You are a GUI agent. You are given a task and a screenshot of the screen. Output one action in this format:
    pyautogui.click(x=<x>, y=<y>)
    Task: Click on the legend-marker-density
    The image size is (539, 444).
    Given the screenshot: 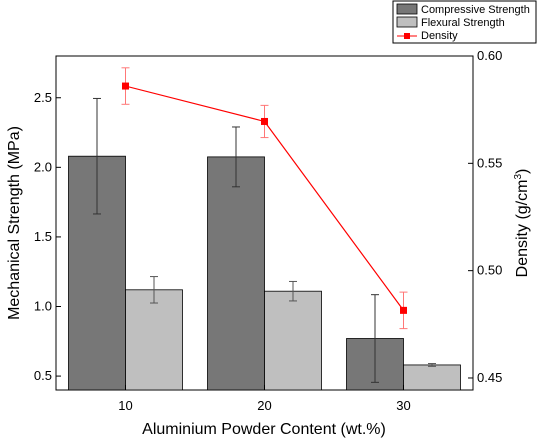 What is the action you would take?
    pyautogui.click(x=407, y=36)
    